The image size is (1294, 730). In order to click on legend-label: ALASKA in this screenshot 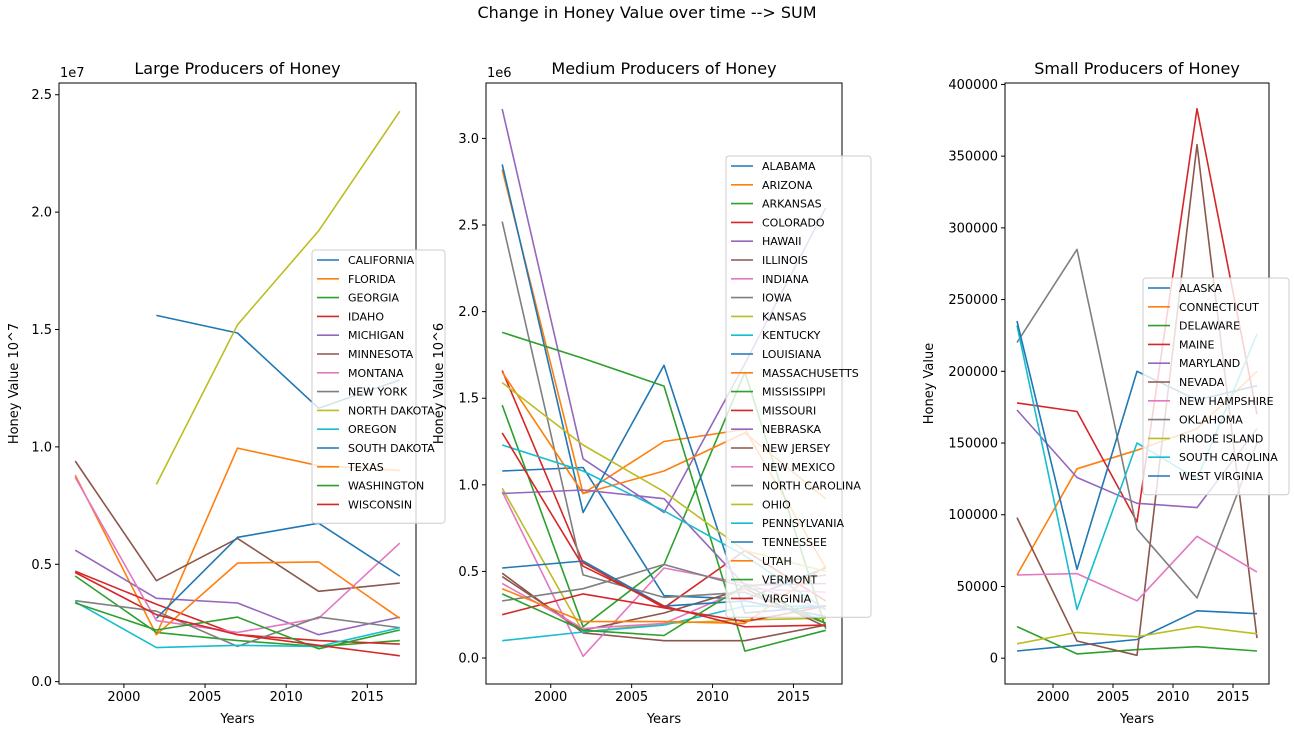, I will do `click(1200, 288)`.